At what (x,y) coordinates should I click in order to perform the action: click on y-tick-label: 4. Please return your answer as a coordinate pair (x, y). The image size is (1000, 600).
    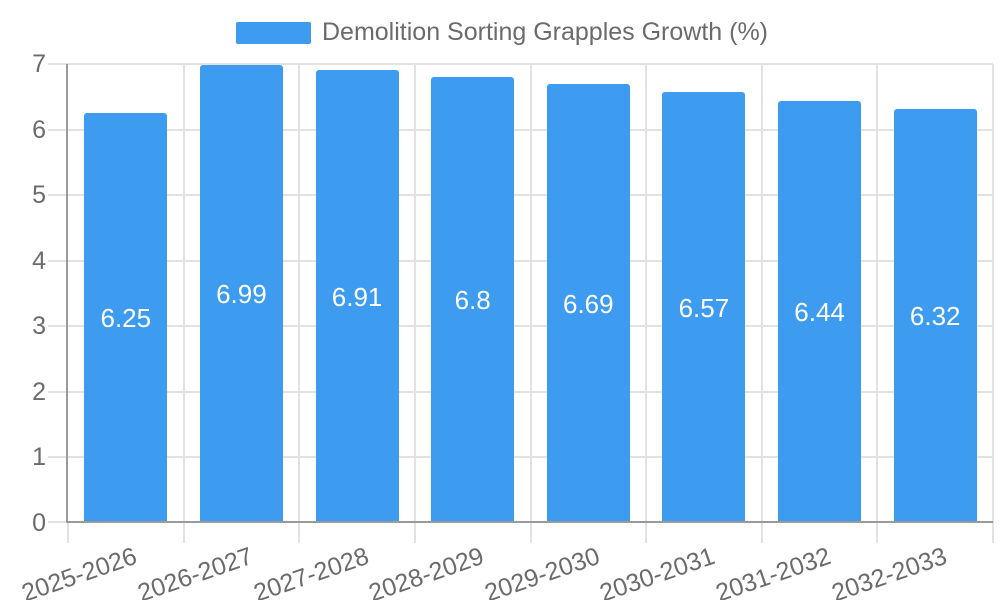
    Looking at the image, I should click on (39, 260).